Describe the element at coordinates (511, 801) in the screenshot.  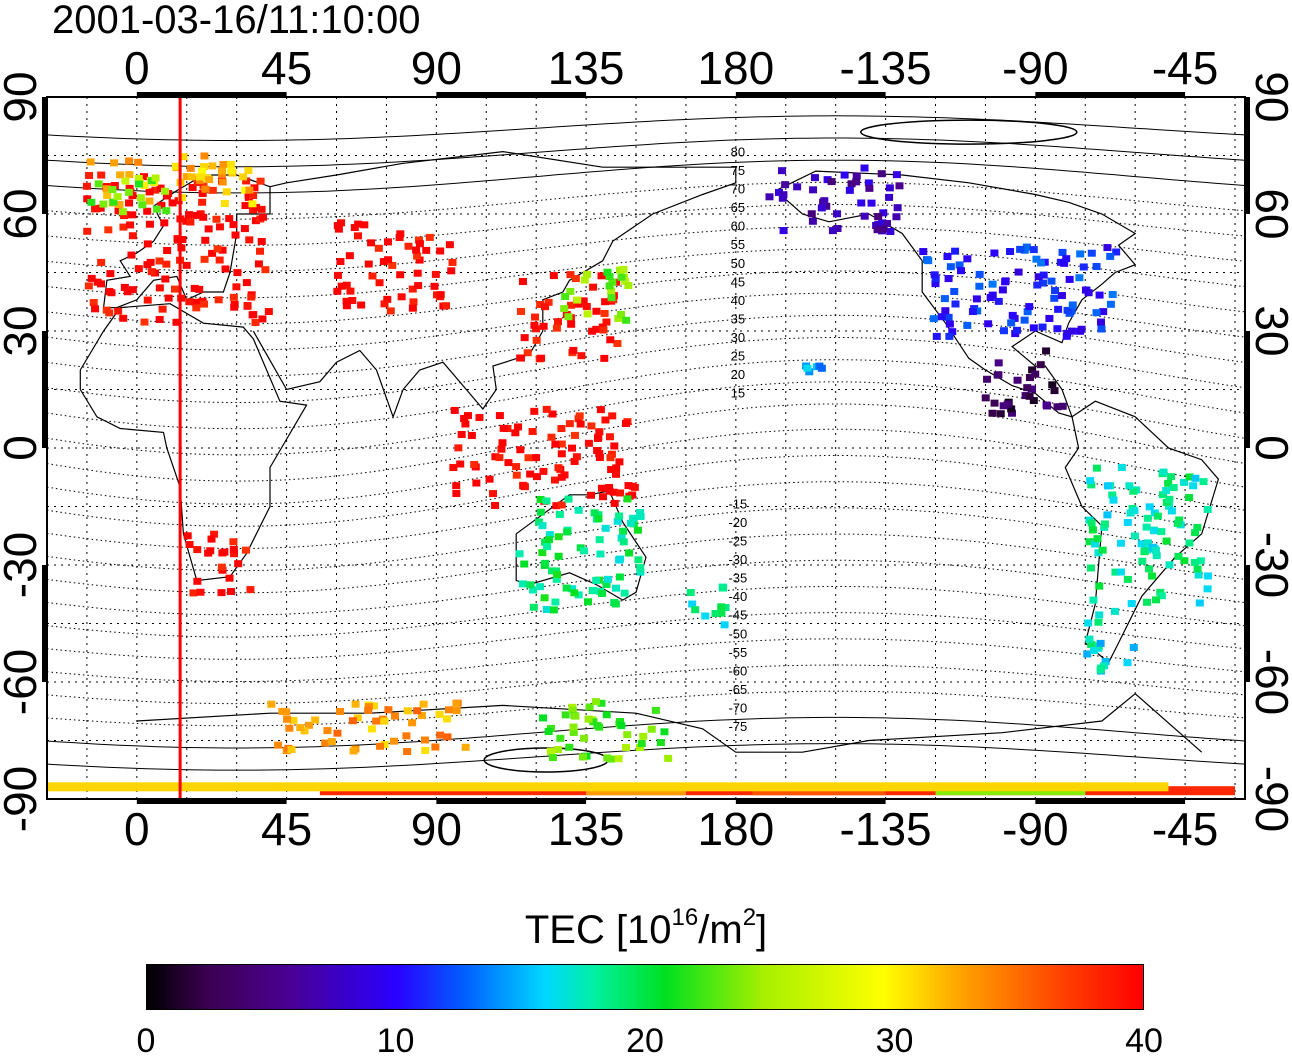
I see `axis-bar-bottom` at that location.